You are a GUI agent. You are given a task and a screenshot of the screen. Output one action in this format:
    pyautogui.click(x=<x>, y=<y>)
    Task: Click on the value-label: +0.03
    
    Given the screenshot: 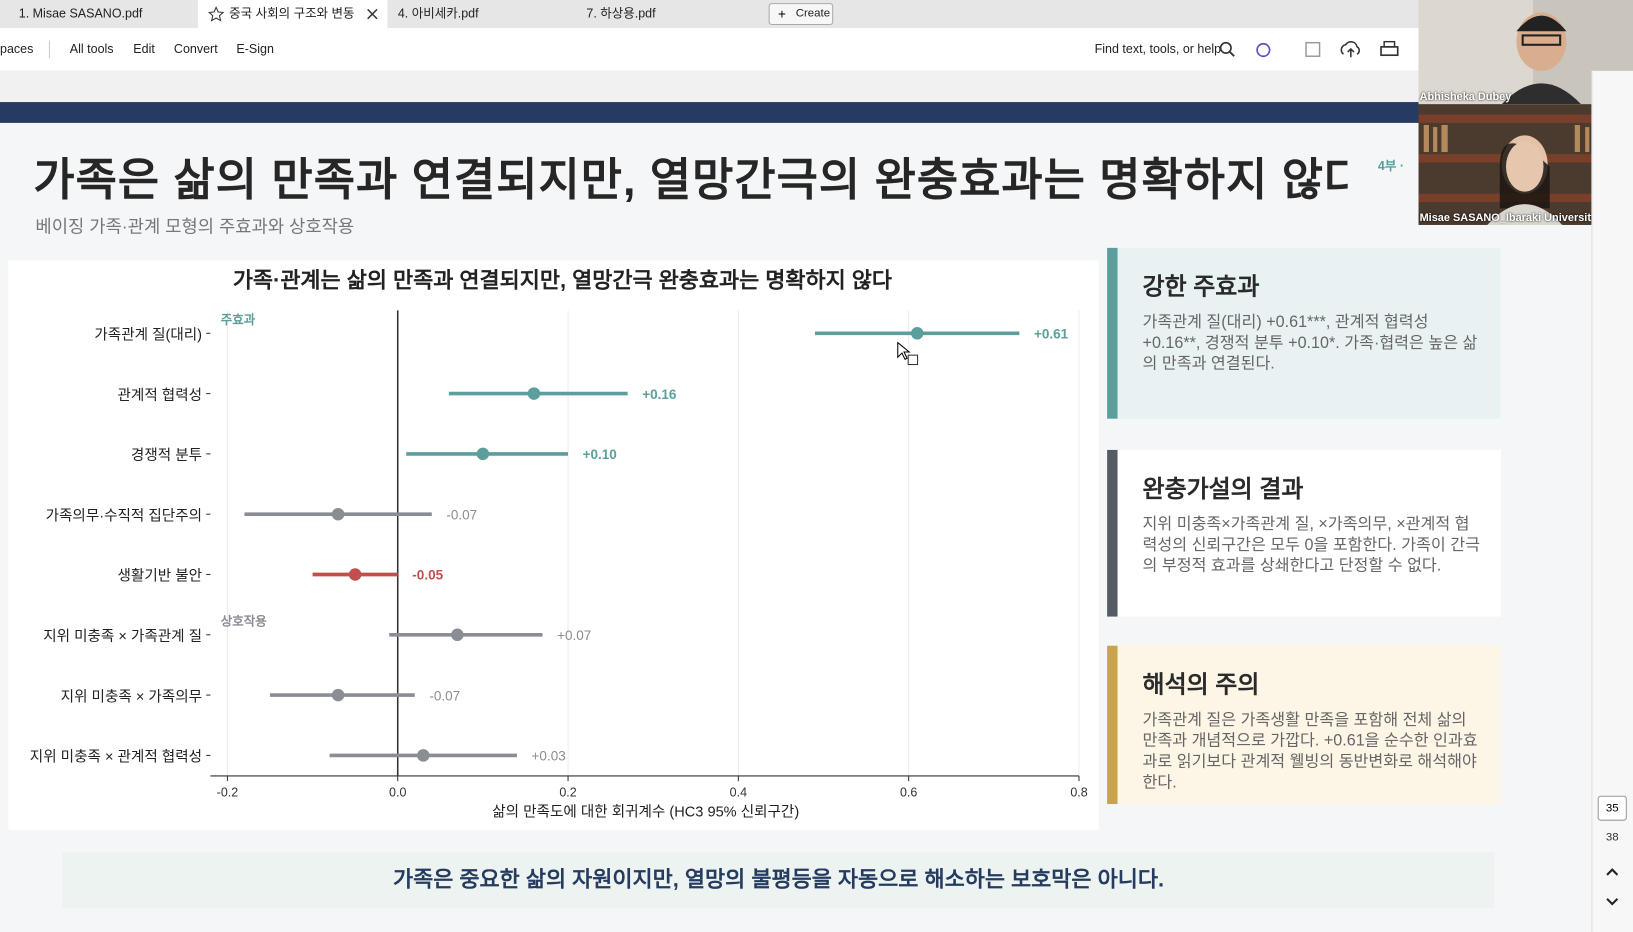 What is the action you would take?
    pyautogui.click(x=549, y=756)
    